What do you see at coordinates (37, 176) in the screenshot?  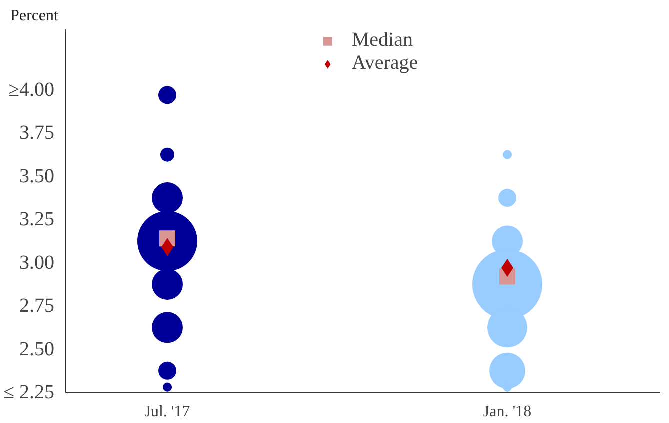 I see `y-tick-label: 3.50` at bounding box center [37, 176].